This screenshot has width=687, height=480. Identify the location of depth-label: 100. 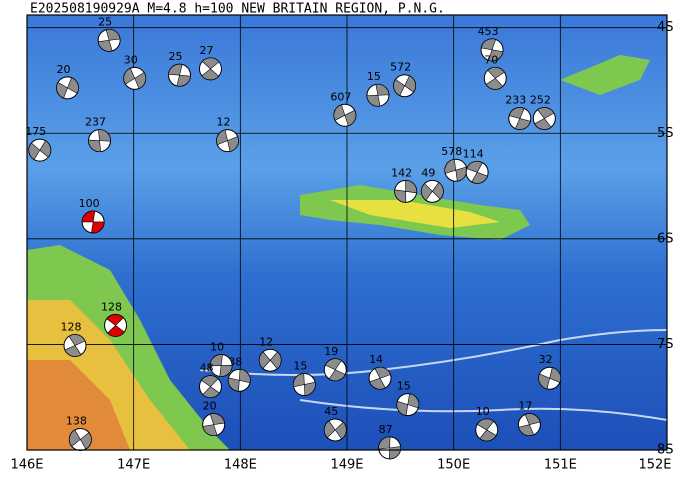
(89, 203).